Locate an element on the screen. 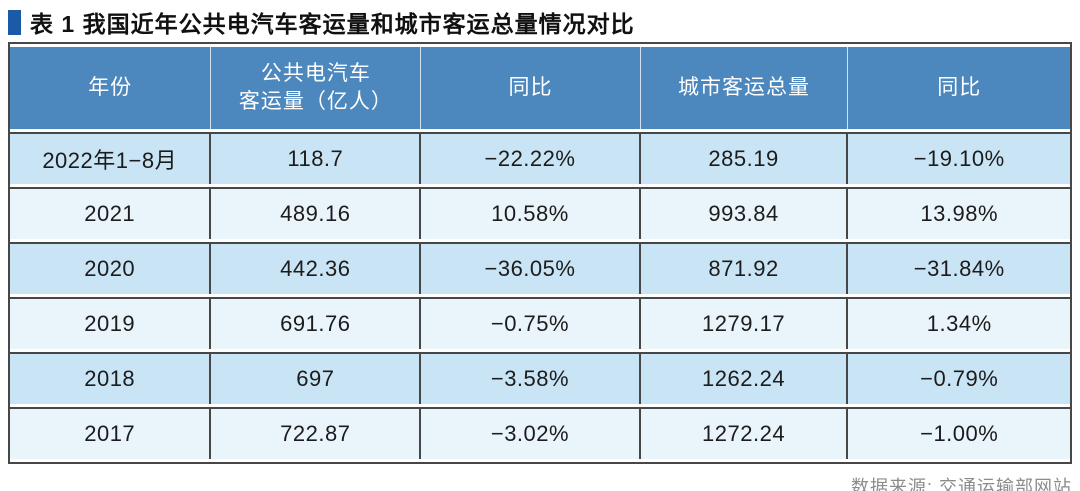 This screenshot has height=491, width=1080. table-cell-city-yoy: 1.34% is located at coordinates (959, 323).